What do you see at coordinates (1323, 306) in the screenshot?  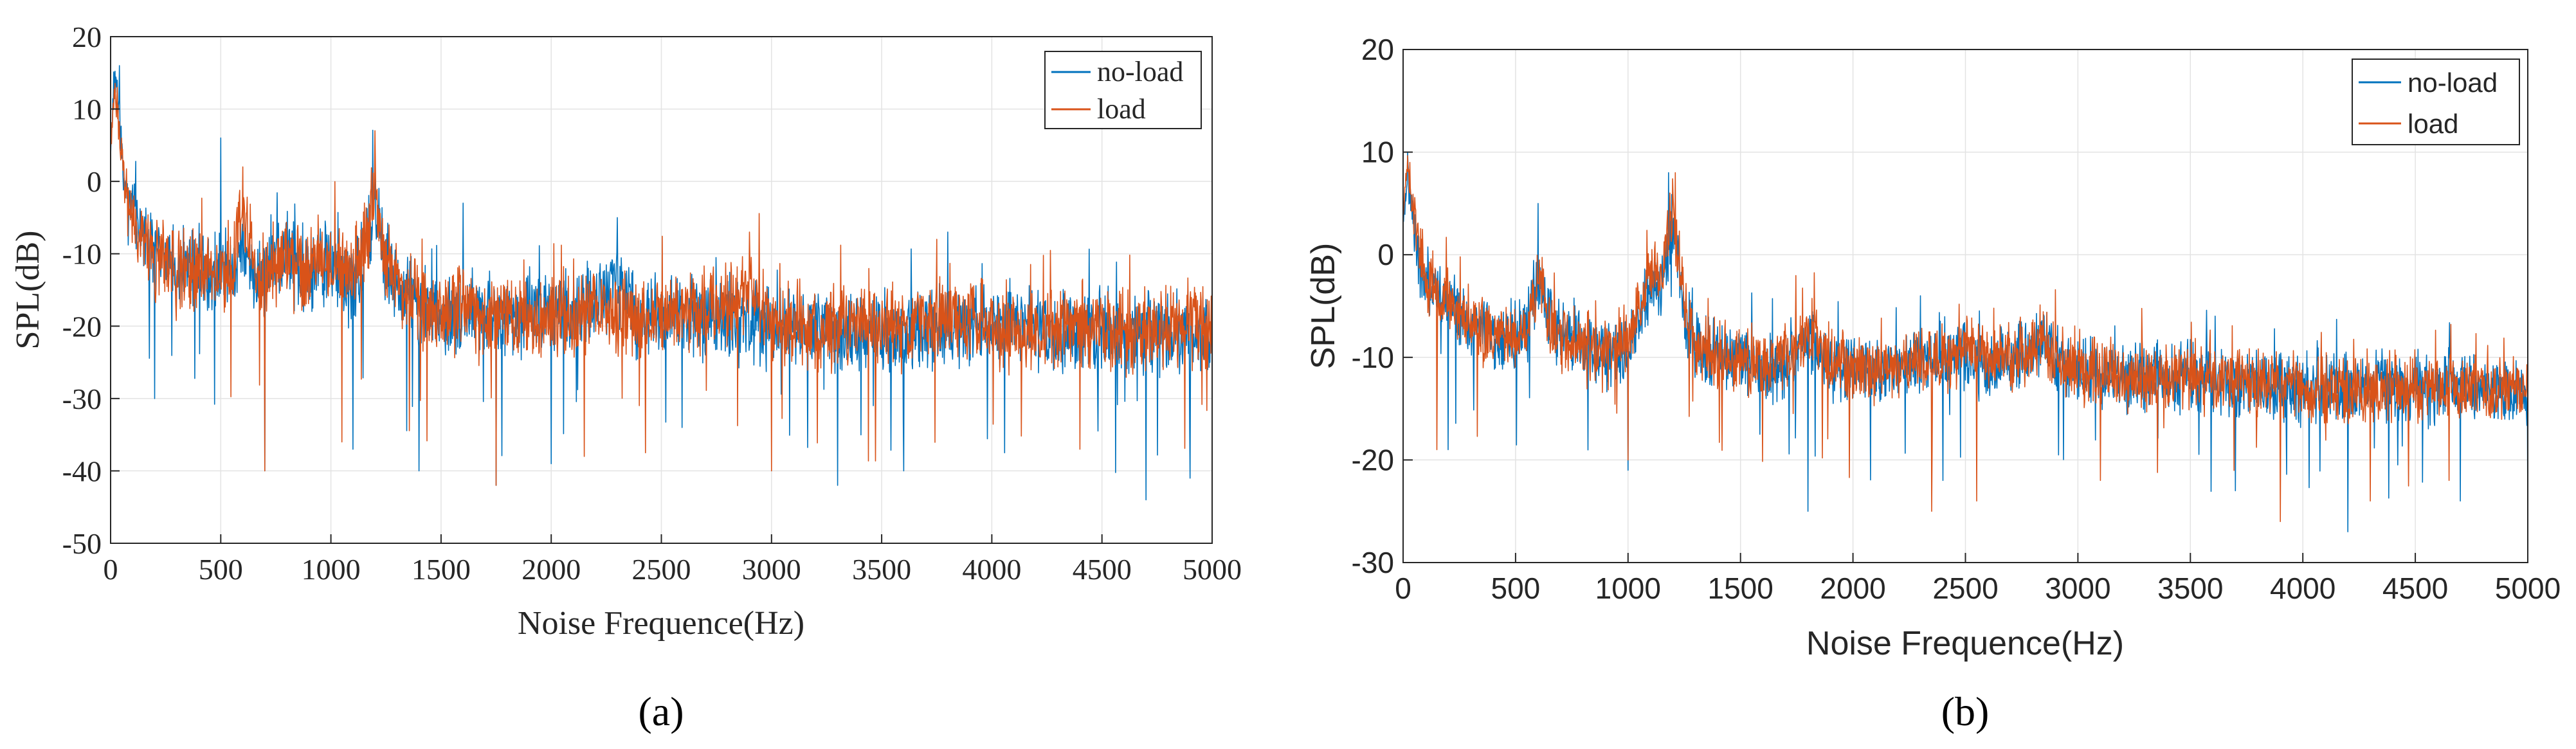 I see `y-axis-label-b: SPL(dB)` at bounding box center [1323, 306].